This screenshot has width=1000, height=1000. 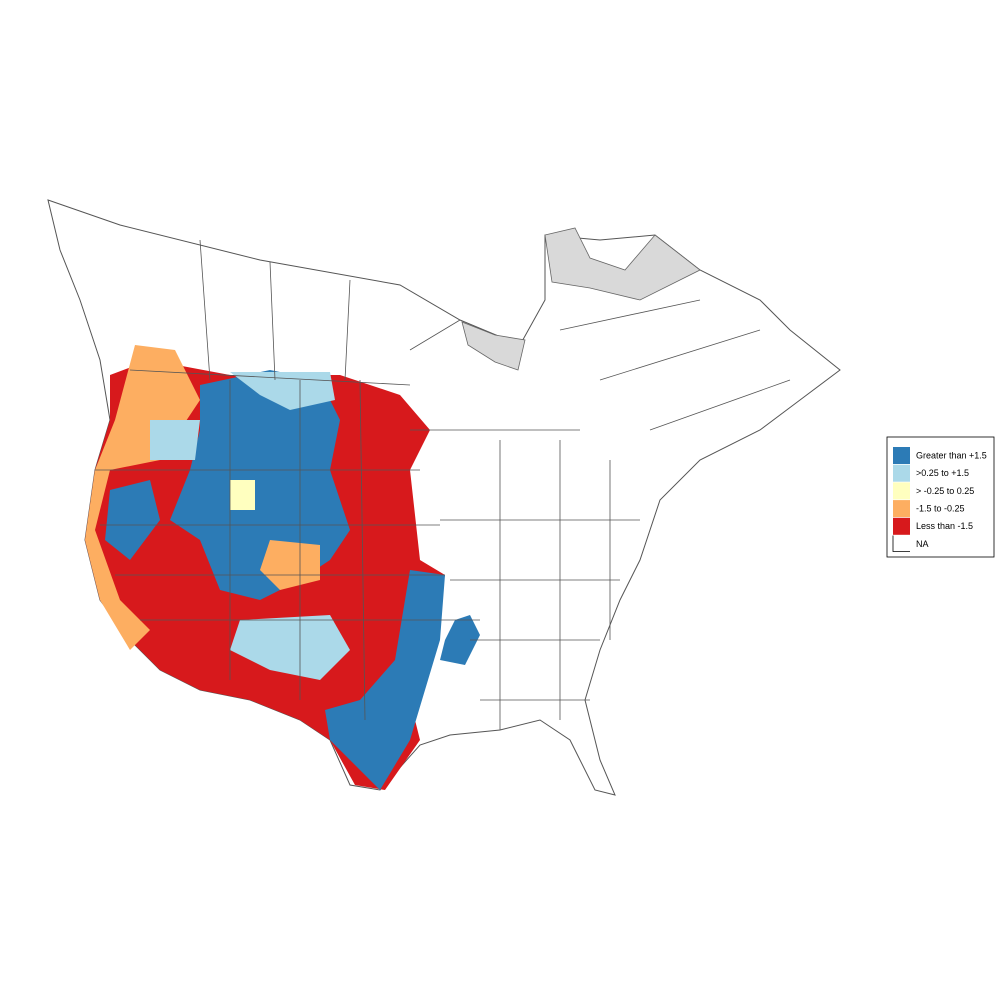 I want to click on legend-label: NA, so click(x=922, y=544).